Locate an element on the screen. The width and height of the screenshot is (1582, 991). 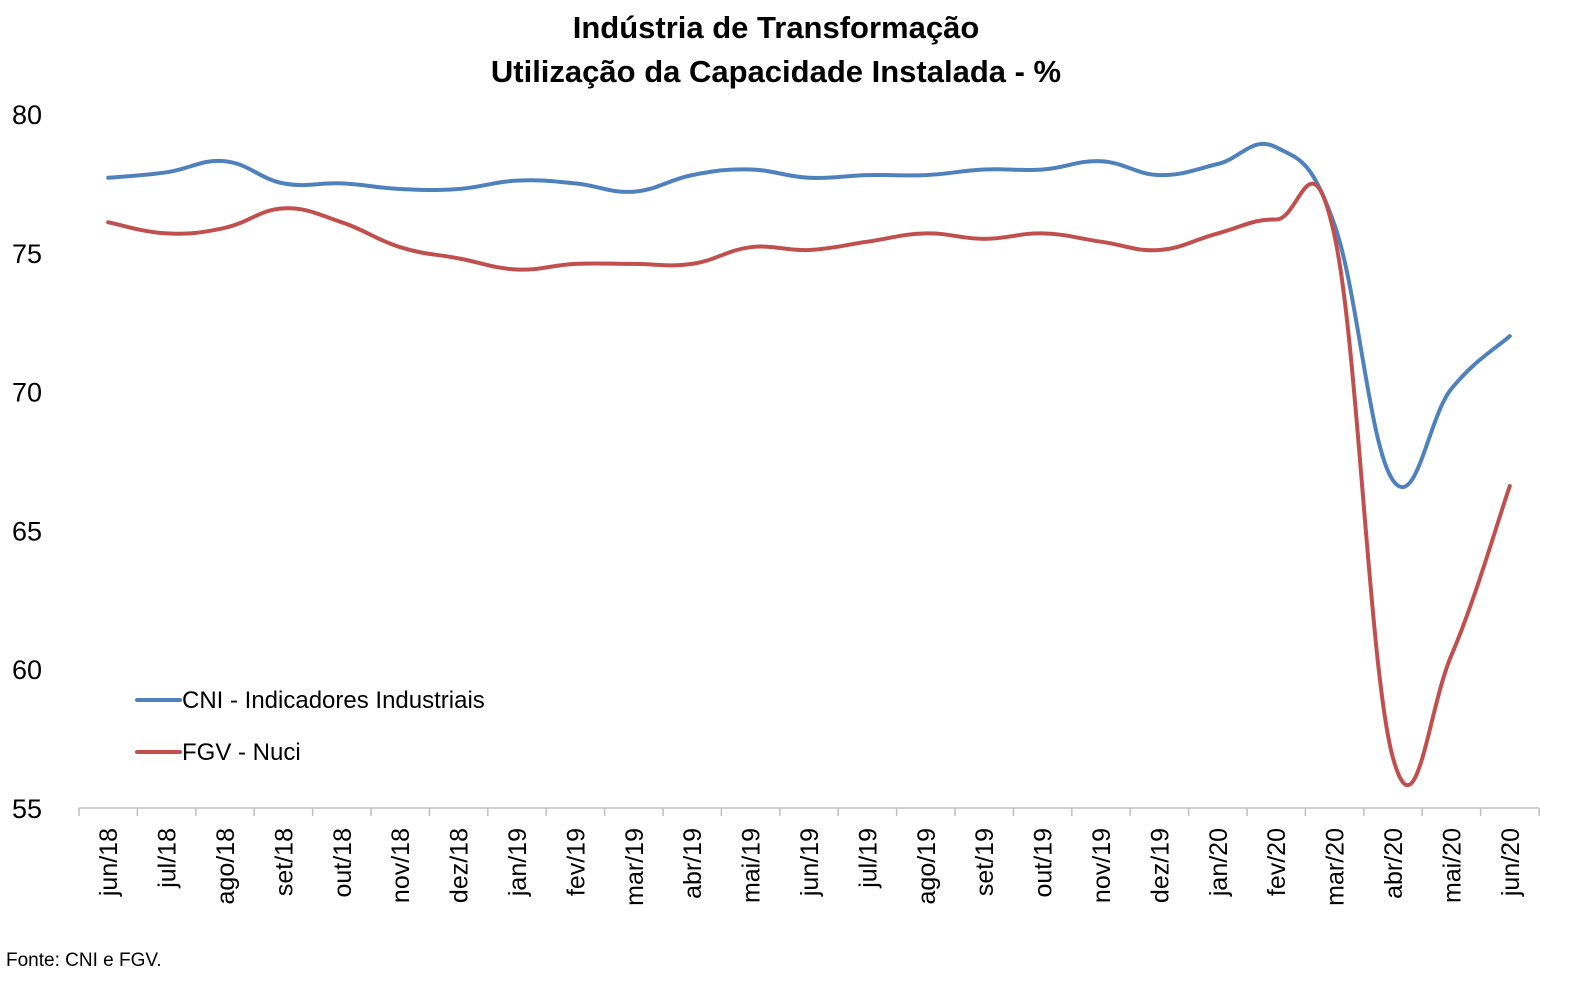
x-tick-label: jun/20 is located at coordinates (1511, 862).